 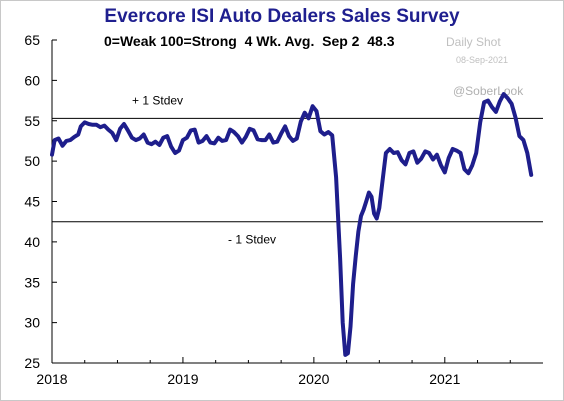 What do you see at coordinates (313, 379) in the screenshot?
I see `x-tick-label: 2020` at bounding box center [313, 379].